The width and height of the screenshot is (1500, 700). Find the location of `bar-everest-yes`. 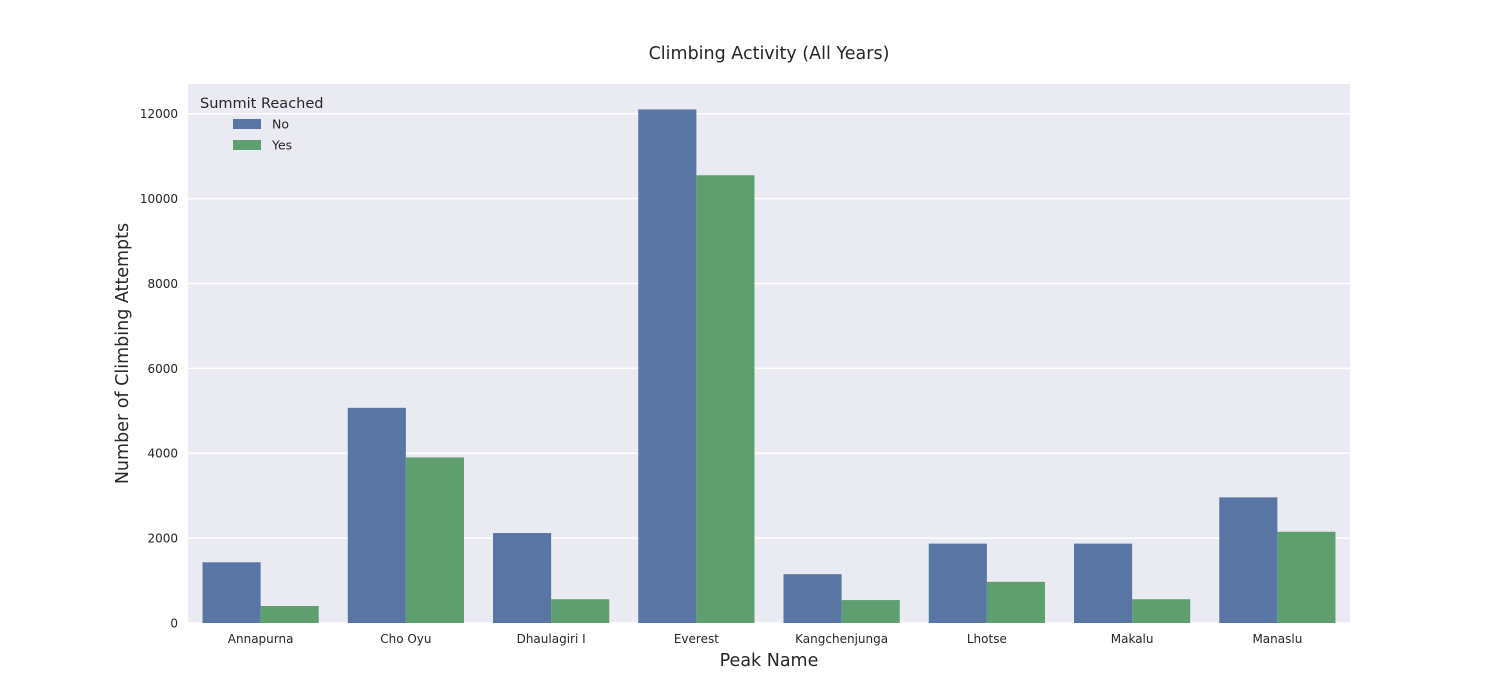

bar-everest-yes is located at coordinates (725, 399).